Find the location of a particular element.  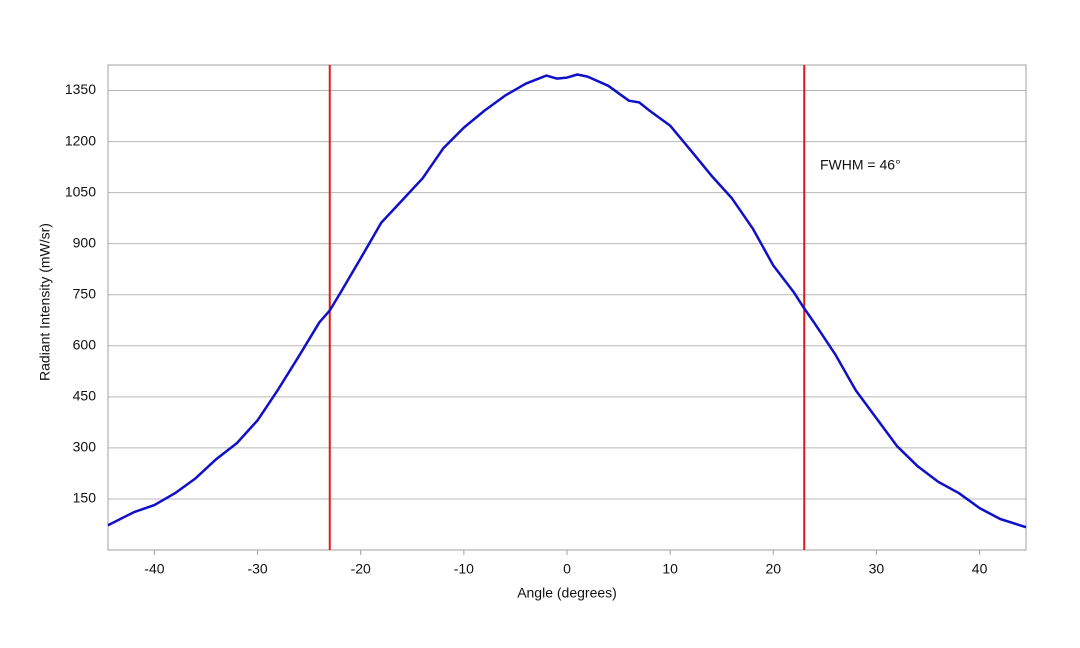

y-tick-label: 1050 is located at coordinates (80, 191).